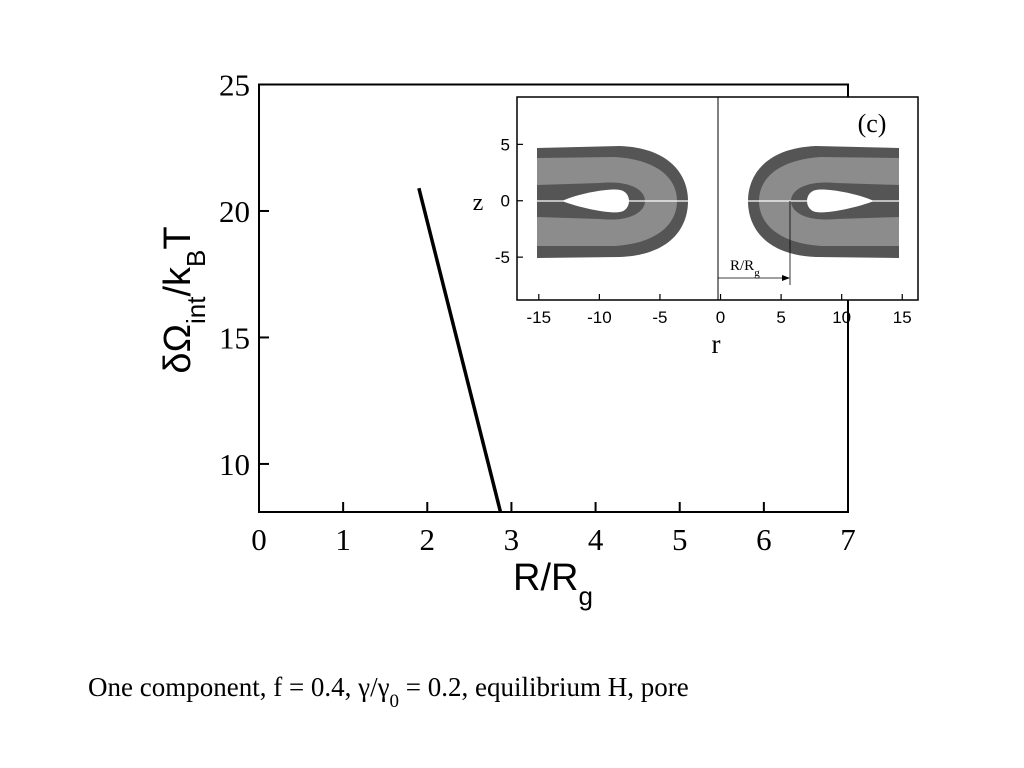  I want to click on subscript: int, so click(196, 310).